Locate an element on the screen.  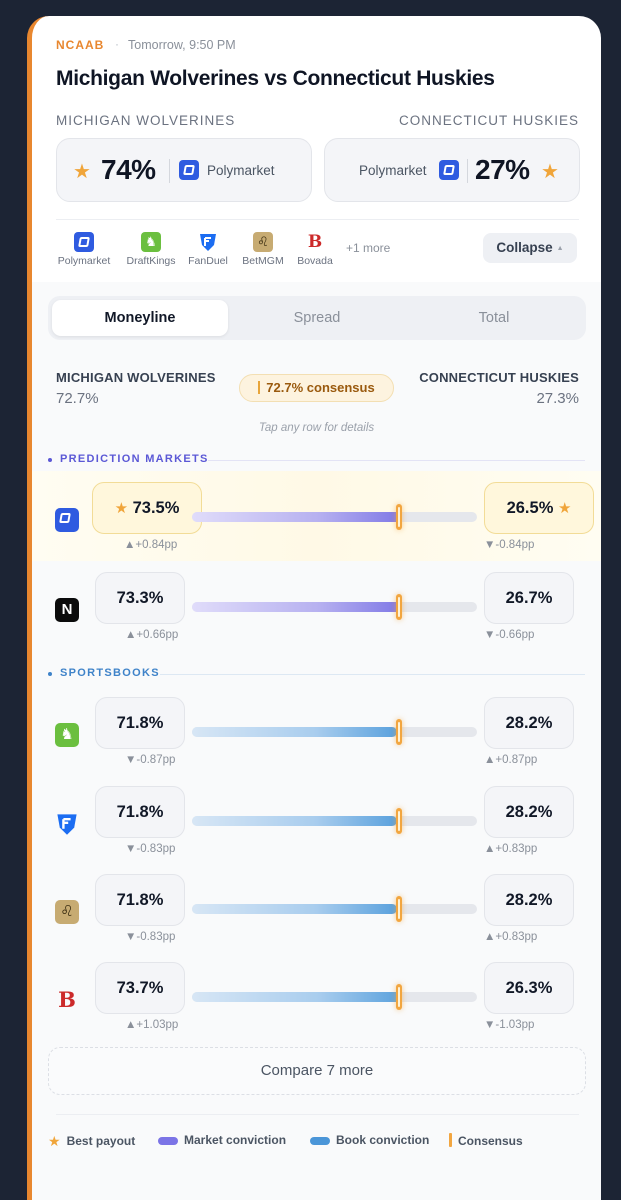
legend-label: Book conviction is located at coordinates (383, 1140).